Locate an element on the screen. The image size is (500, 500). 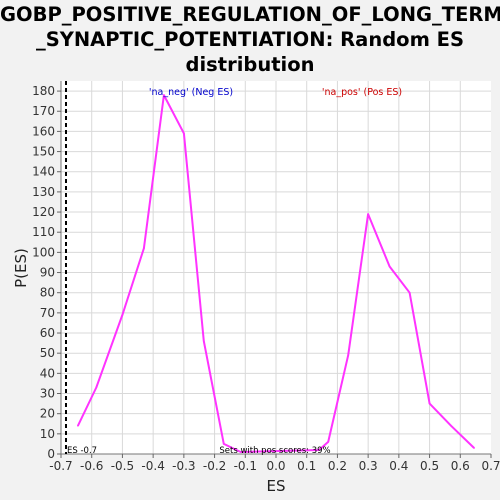
y-tick-label: 60 is located at coordinates (47, 333).